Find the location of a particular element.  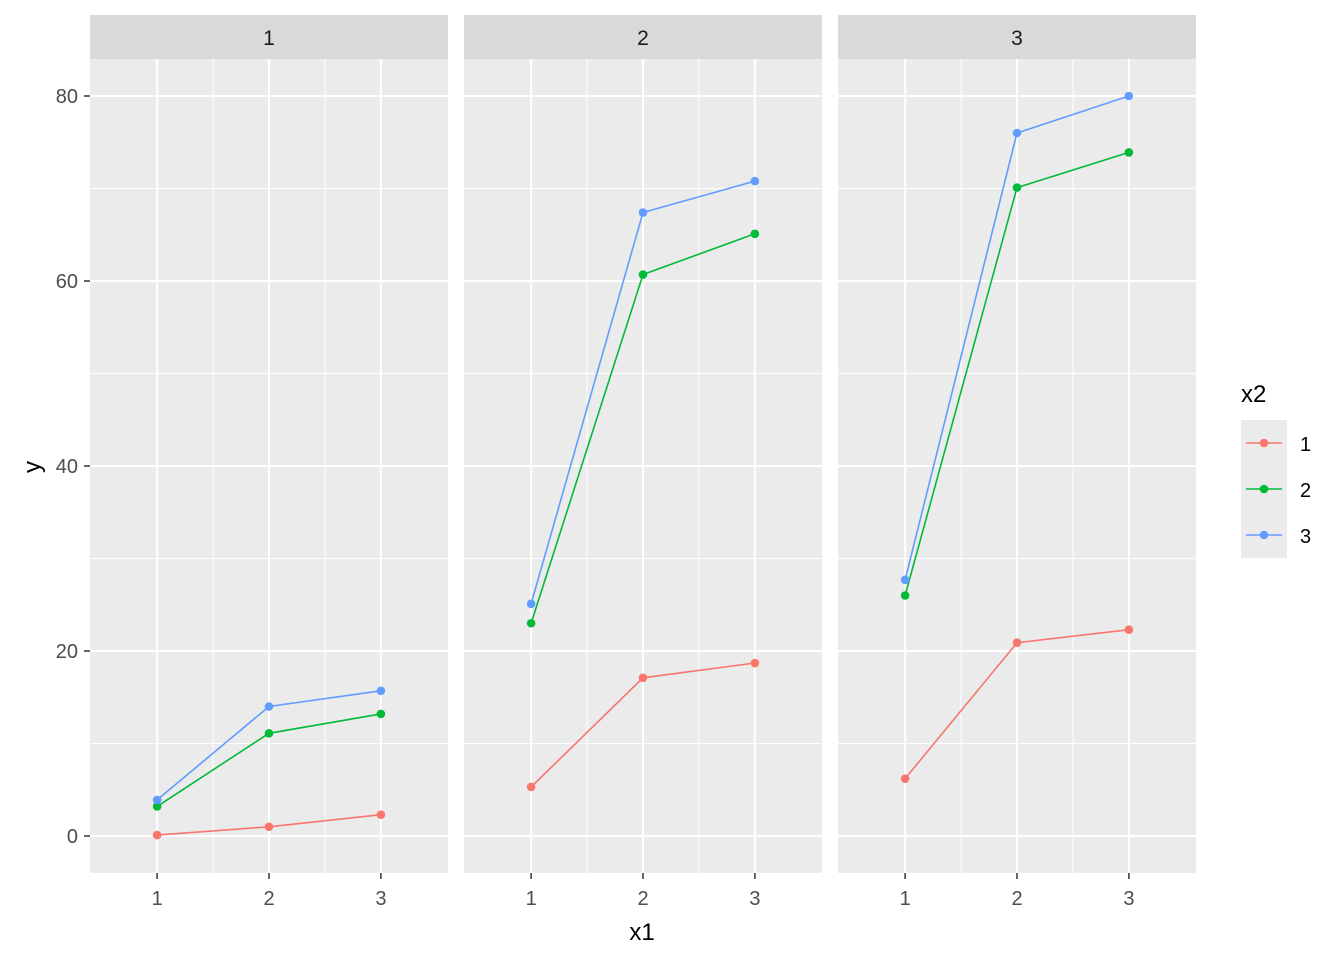

legend-entry-x2-3: 3 is located at coordinates (1276, 535).